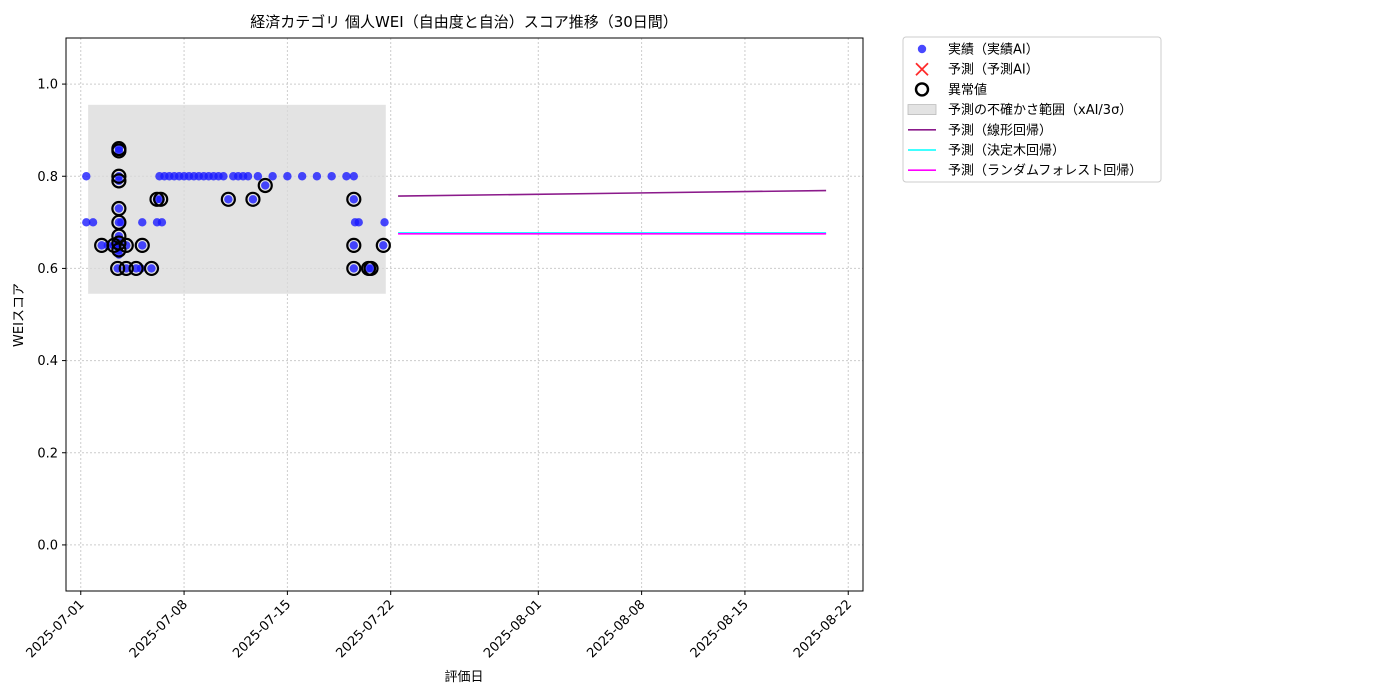  I want to click on legend-marker-band, so click(922, 109).